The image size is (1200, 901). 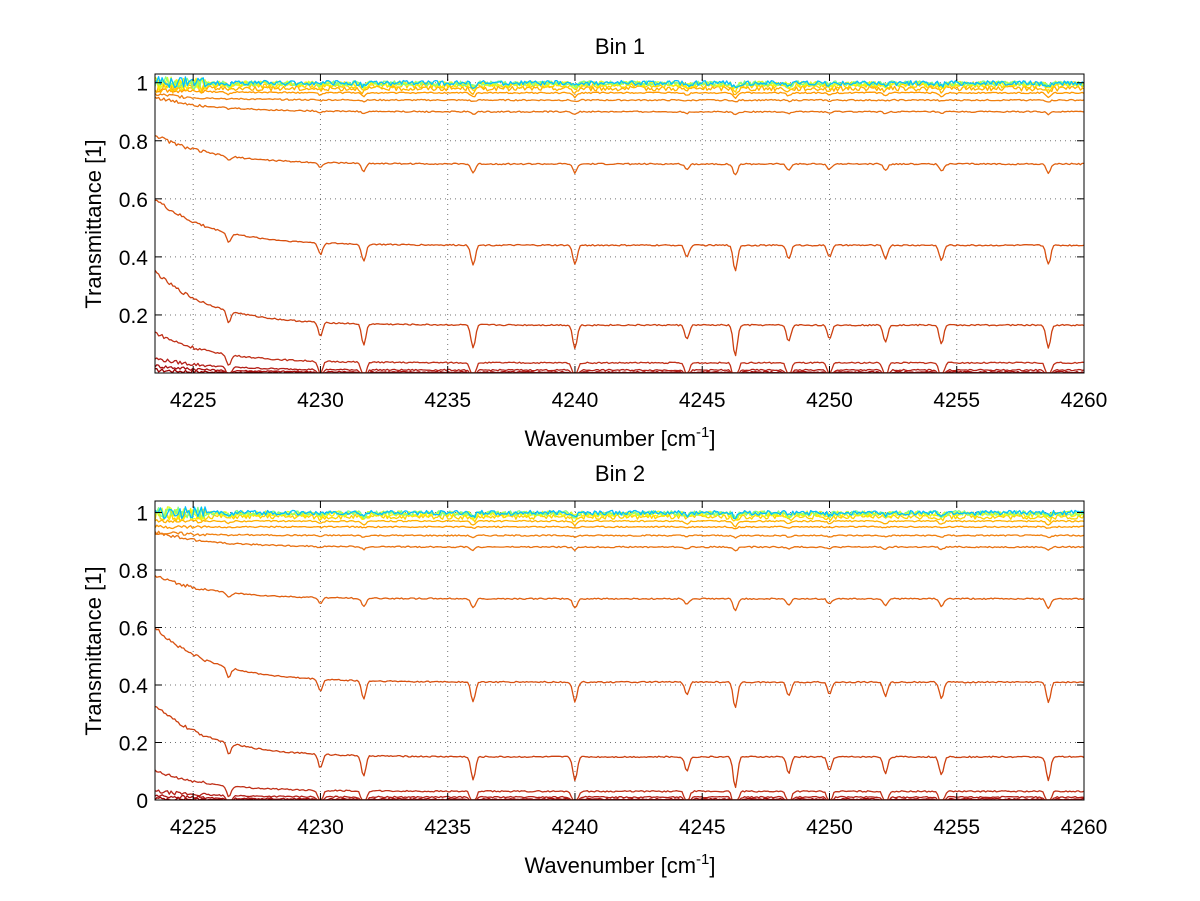 What do you see at coordinates (620, 46) in the screenshot?
I see `chart-title: Bin 1` at bounding box center [620, 46].